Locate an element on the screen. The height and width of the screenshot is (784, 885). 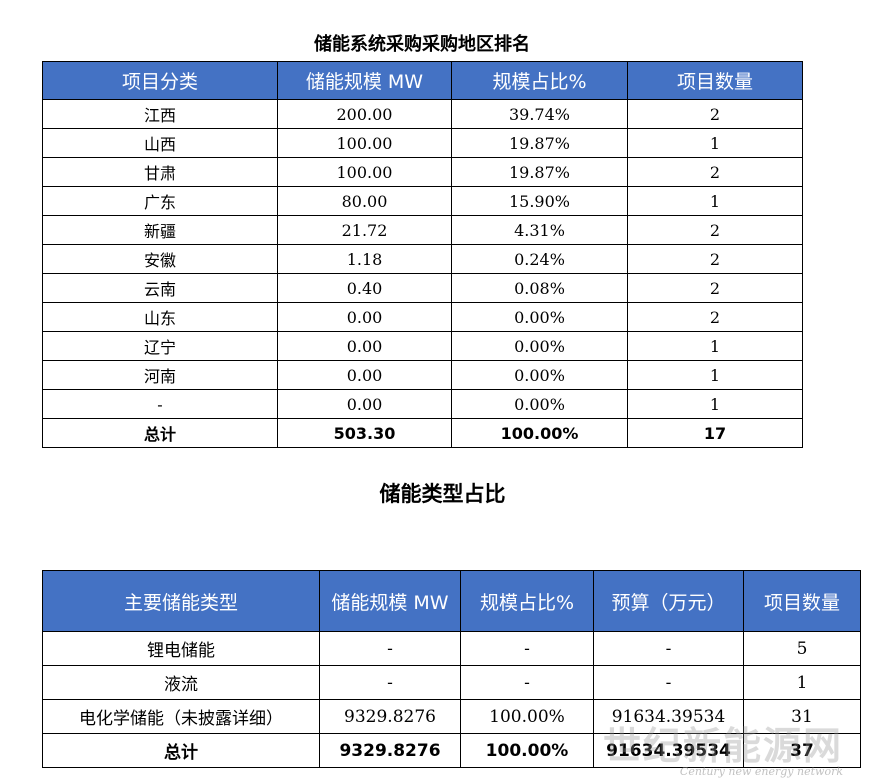
table-row: 云南 0.40 0.08% 2 is located at coordinates (422, 288).